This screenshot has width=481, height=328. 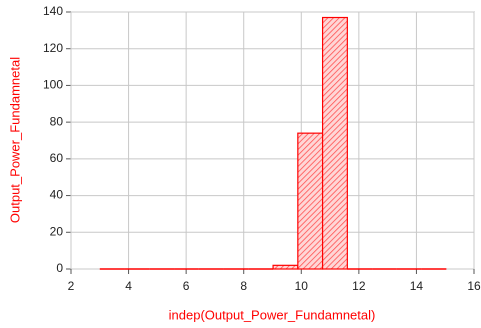 What do you see at coordinates (186, 286) in the screenshot?
I see `x-tick-label: 6` at bounding box center [186, 286].